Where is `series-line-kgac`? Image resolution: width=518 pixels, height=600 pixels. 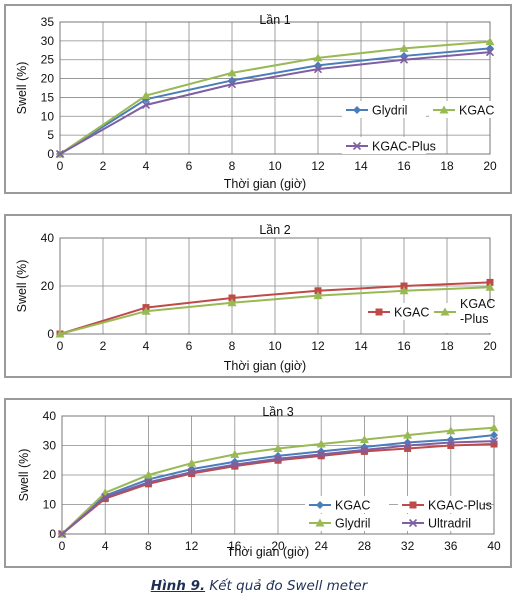
series-line-kgac is located at coordinates (275, 308).